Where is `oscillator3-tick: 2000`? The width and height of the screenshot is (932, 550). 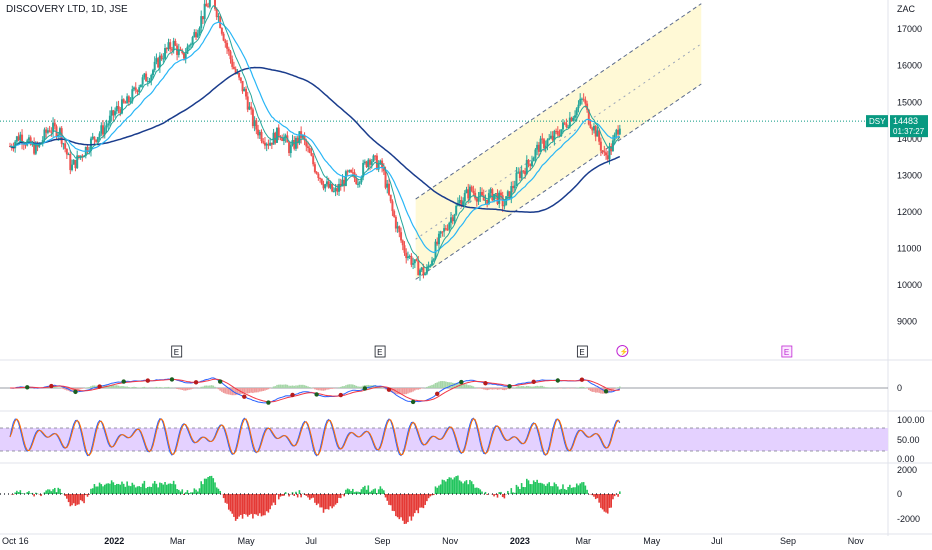 oscillator3-tick: 2000 is located at coordinates (907, 470).